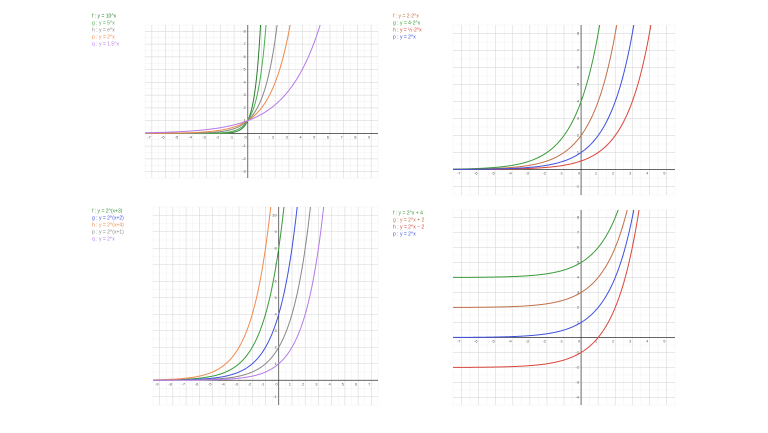 The height and width of the screenshot is (433, 768). I want to click on x-tick-label: 6, so click(328, 136).